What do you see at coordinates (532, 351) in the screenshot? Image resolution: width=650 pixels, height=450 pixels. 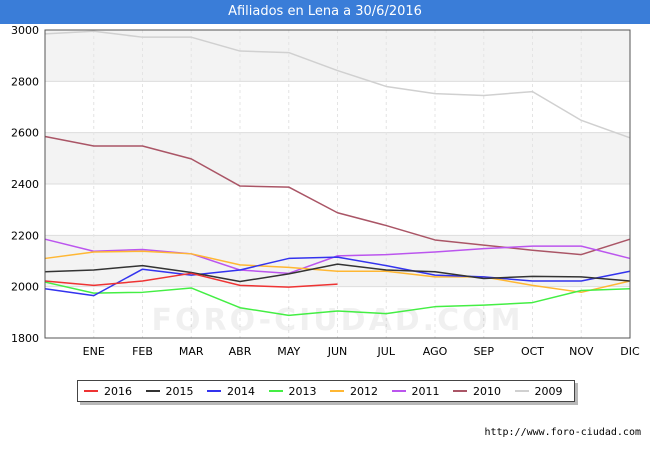 I see `x-tick-label: OCT` at bounding box center [532, 351].